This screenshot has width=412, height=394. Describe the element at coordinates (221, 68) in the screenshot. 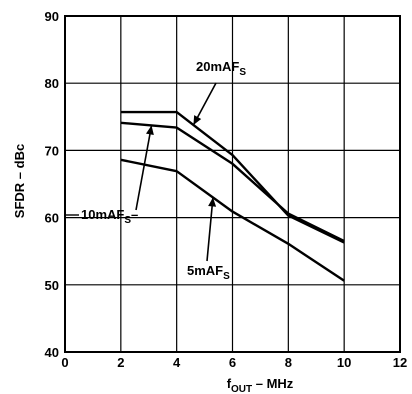

I see `series-label-0: 20mAFS` at that location.